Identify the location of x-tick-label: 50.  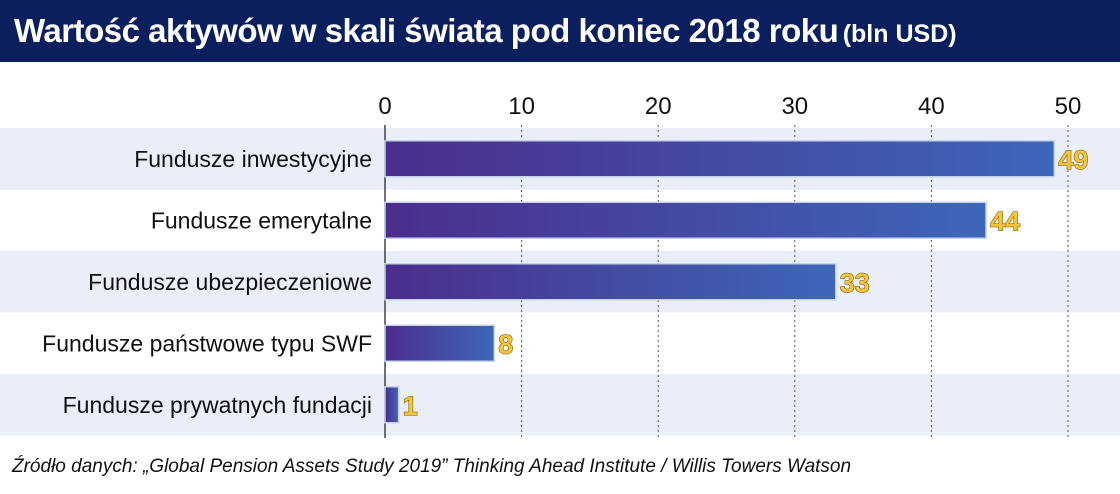
(1068, 106).